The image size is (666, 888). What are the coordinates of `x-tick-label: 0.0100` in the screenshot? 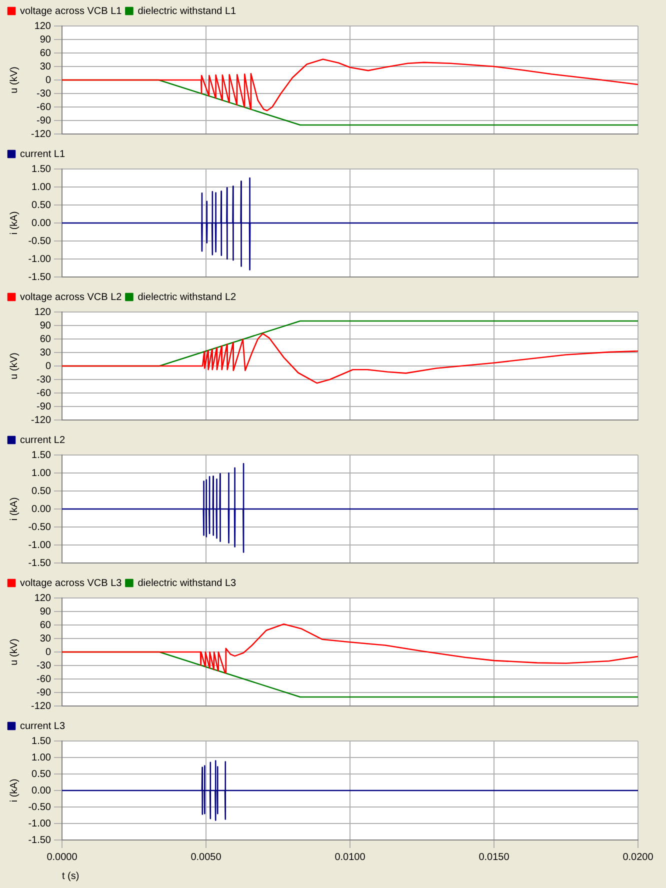 It's located at (350, 857).